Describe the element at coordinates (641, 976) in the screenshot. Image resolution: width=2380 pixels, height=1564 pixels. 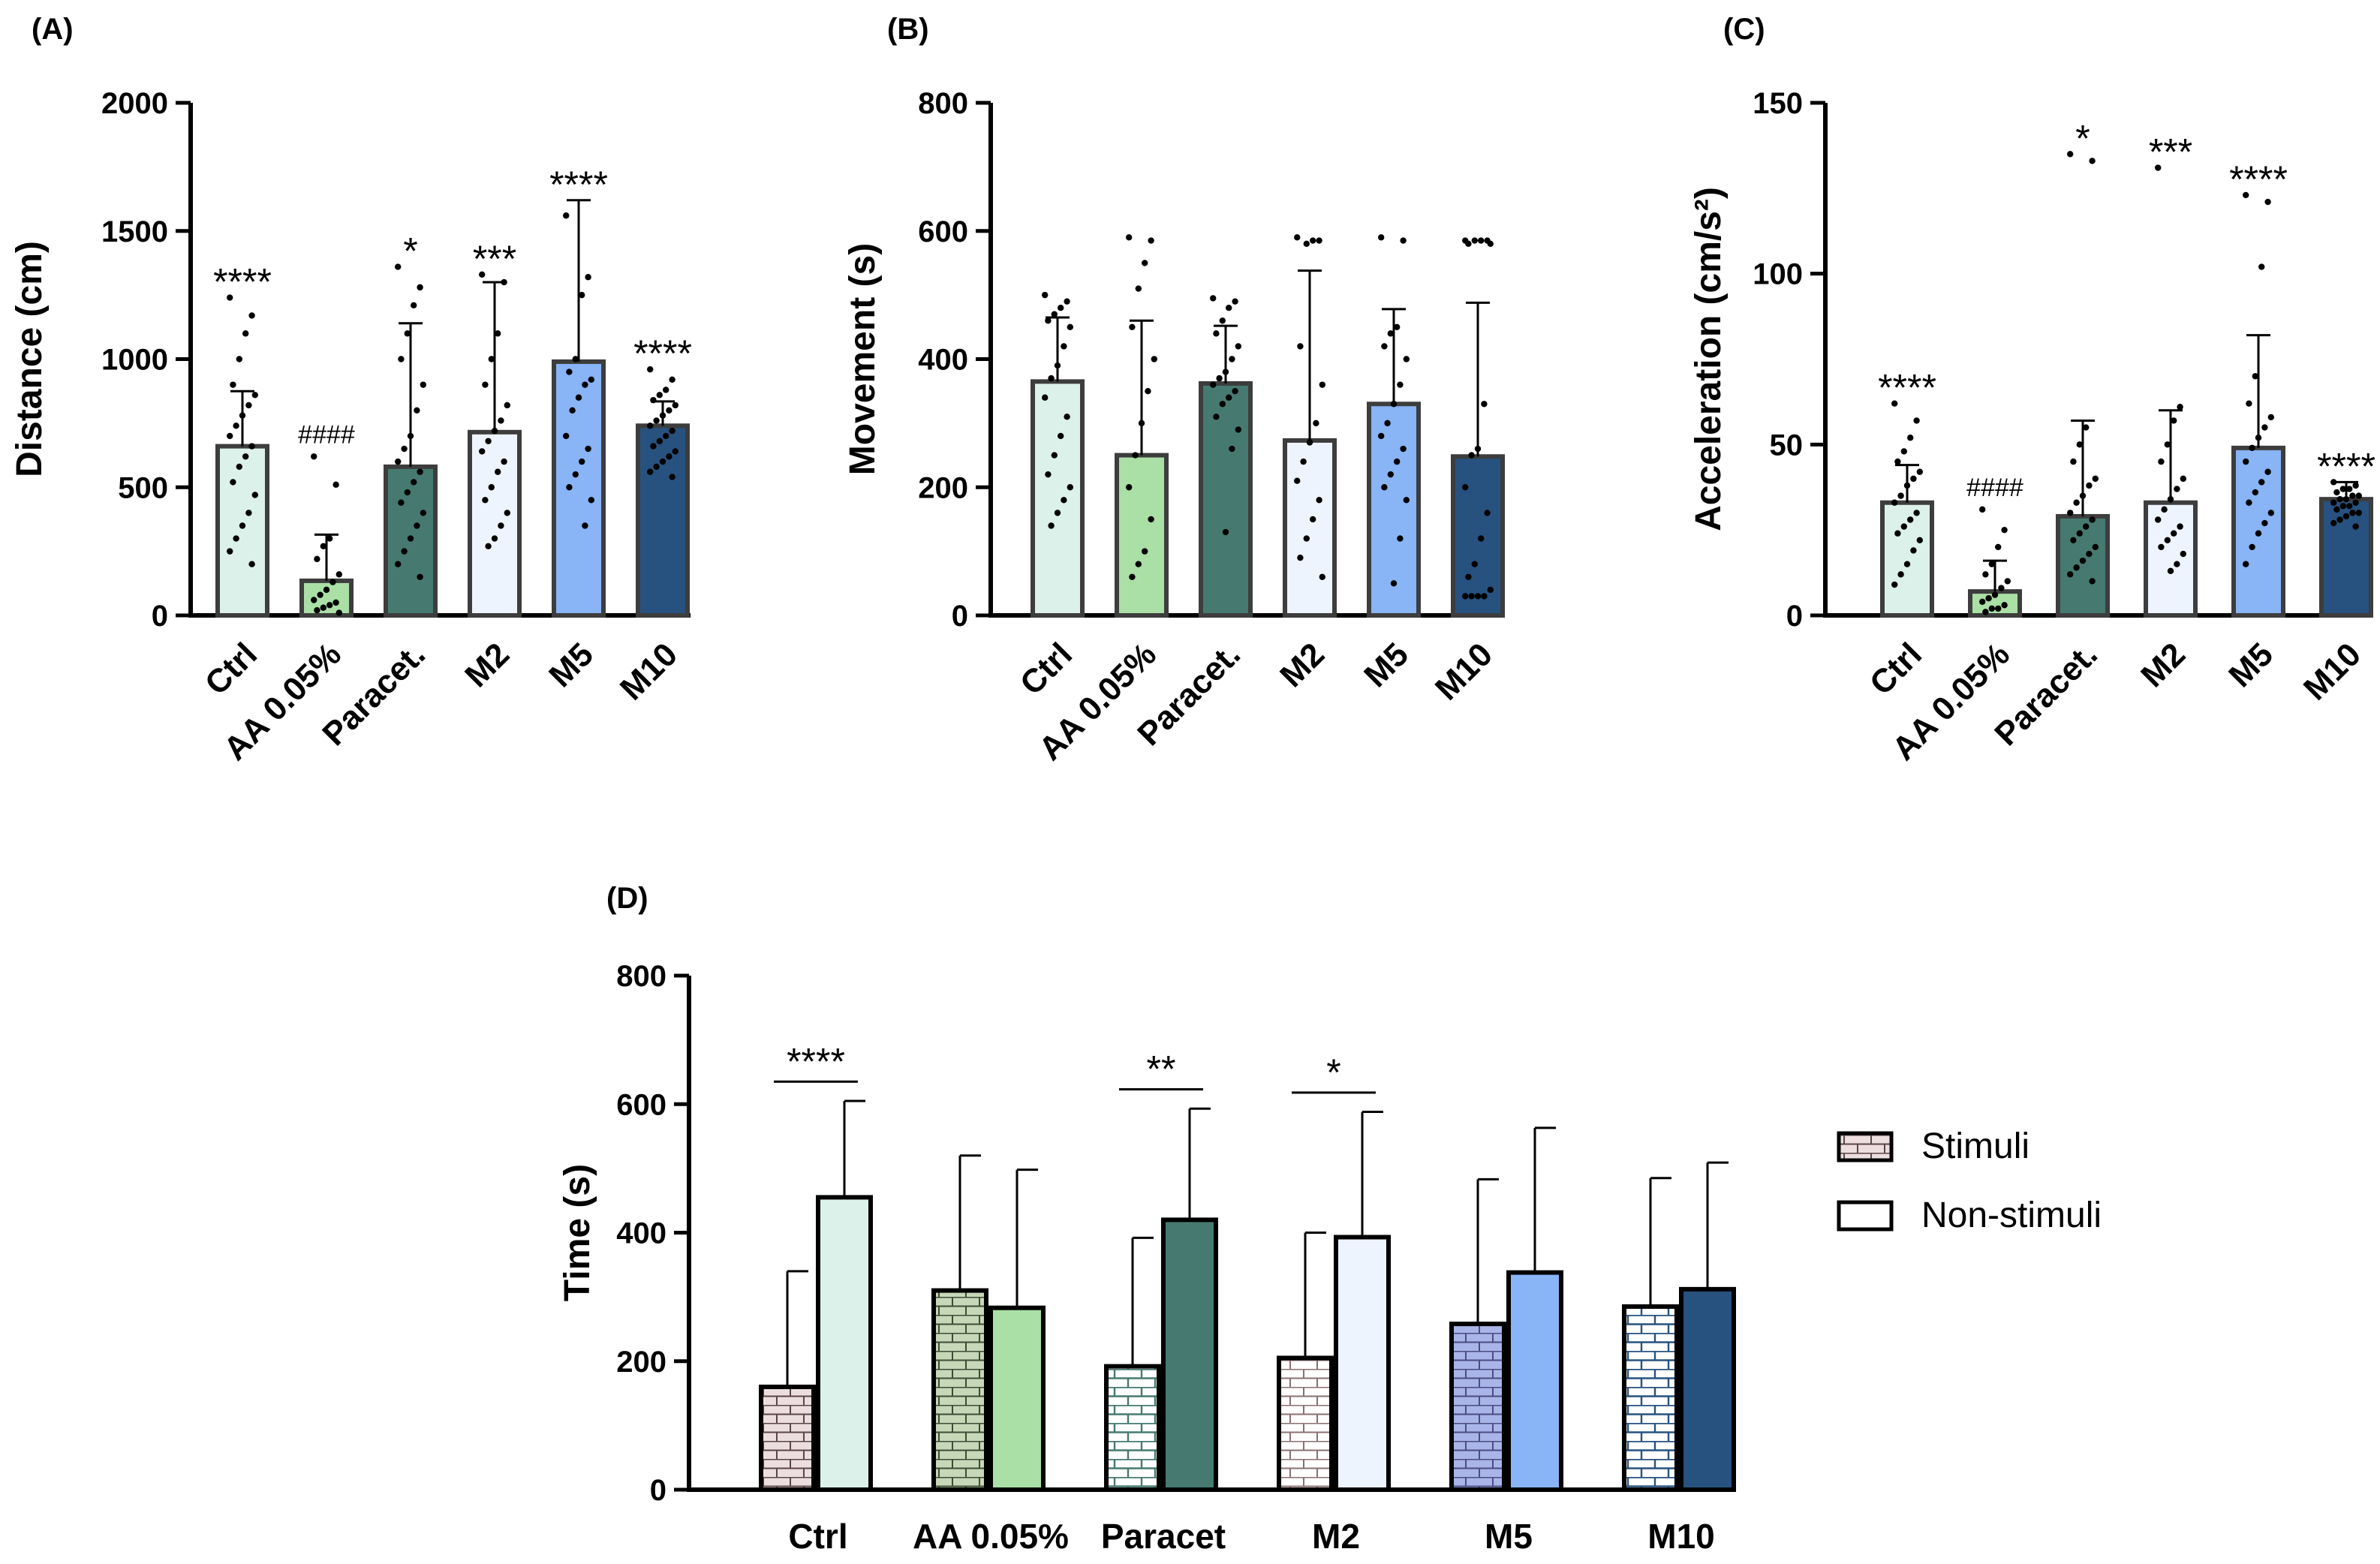
I see `y-tick-label: 800` at that location.